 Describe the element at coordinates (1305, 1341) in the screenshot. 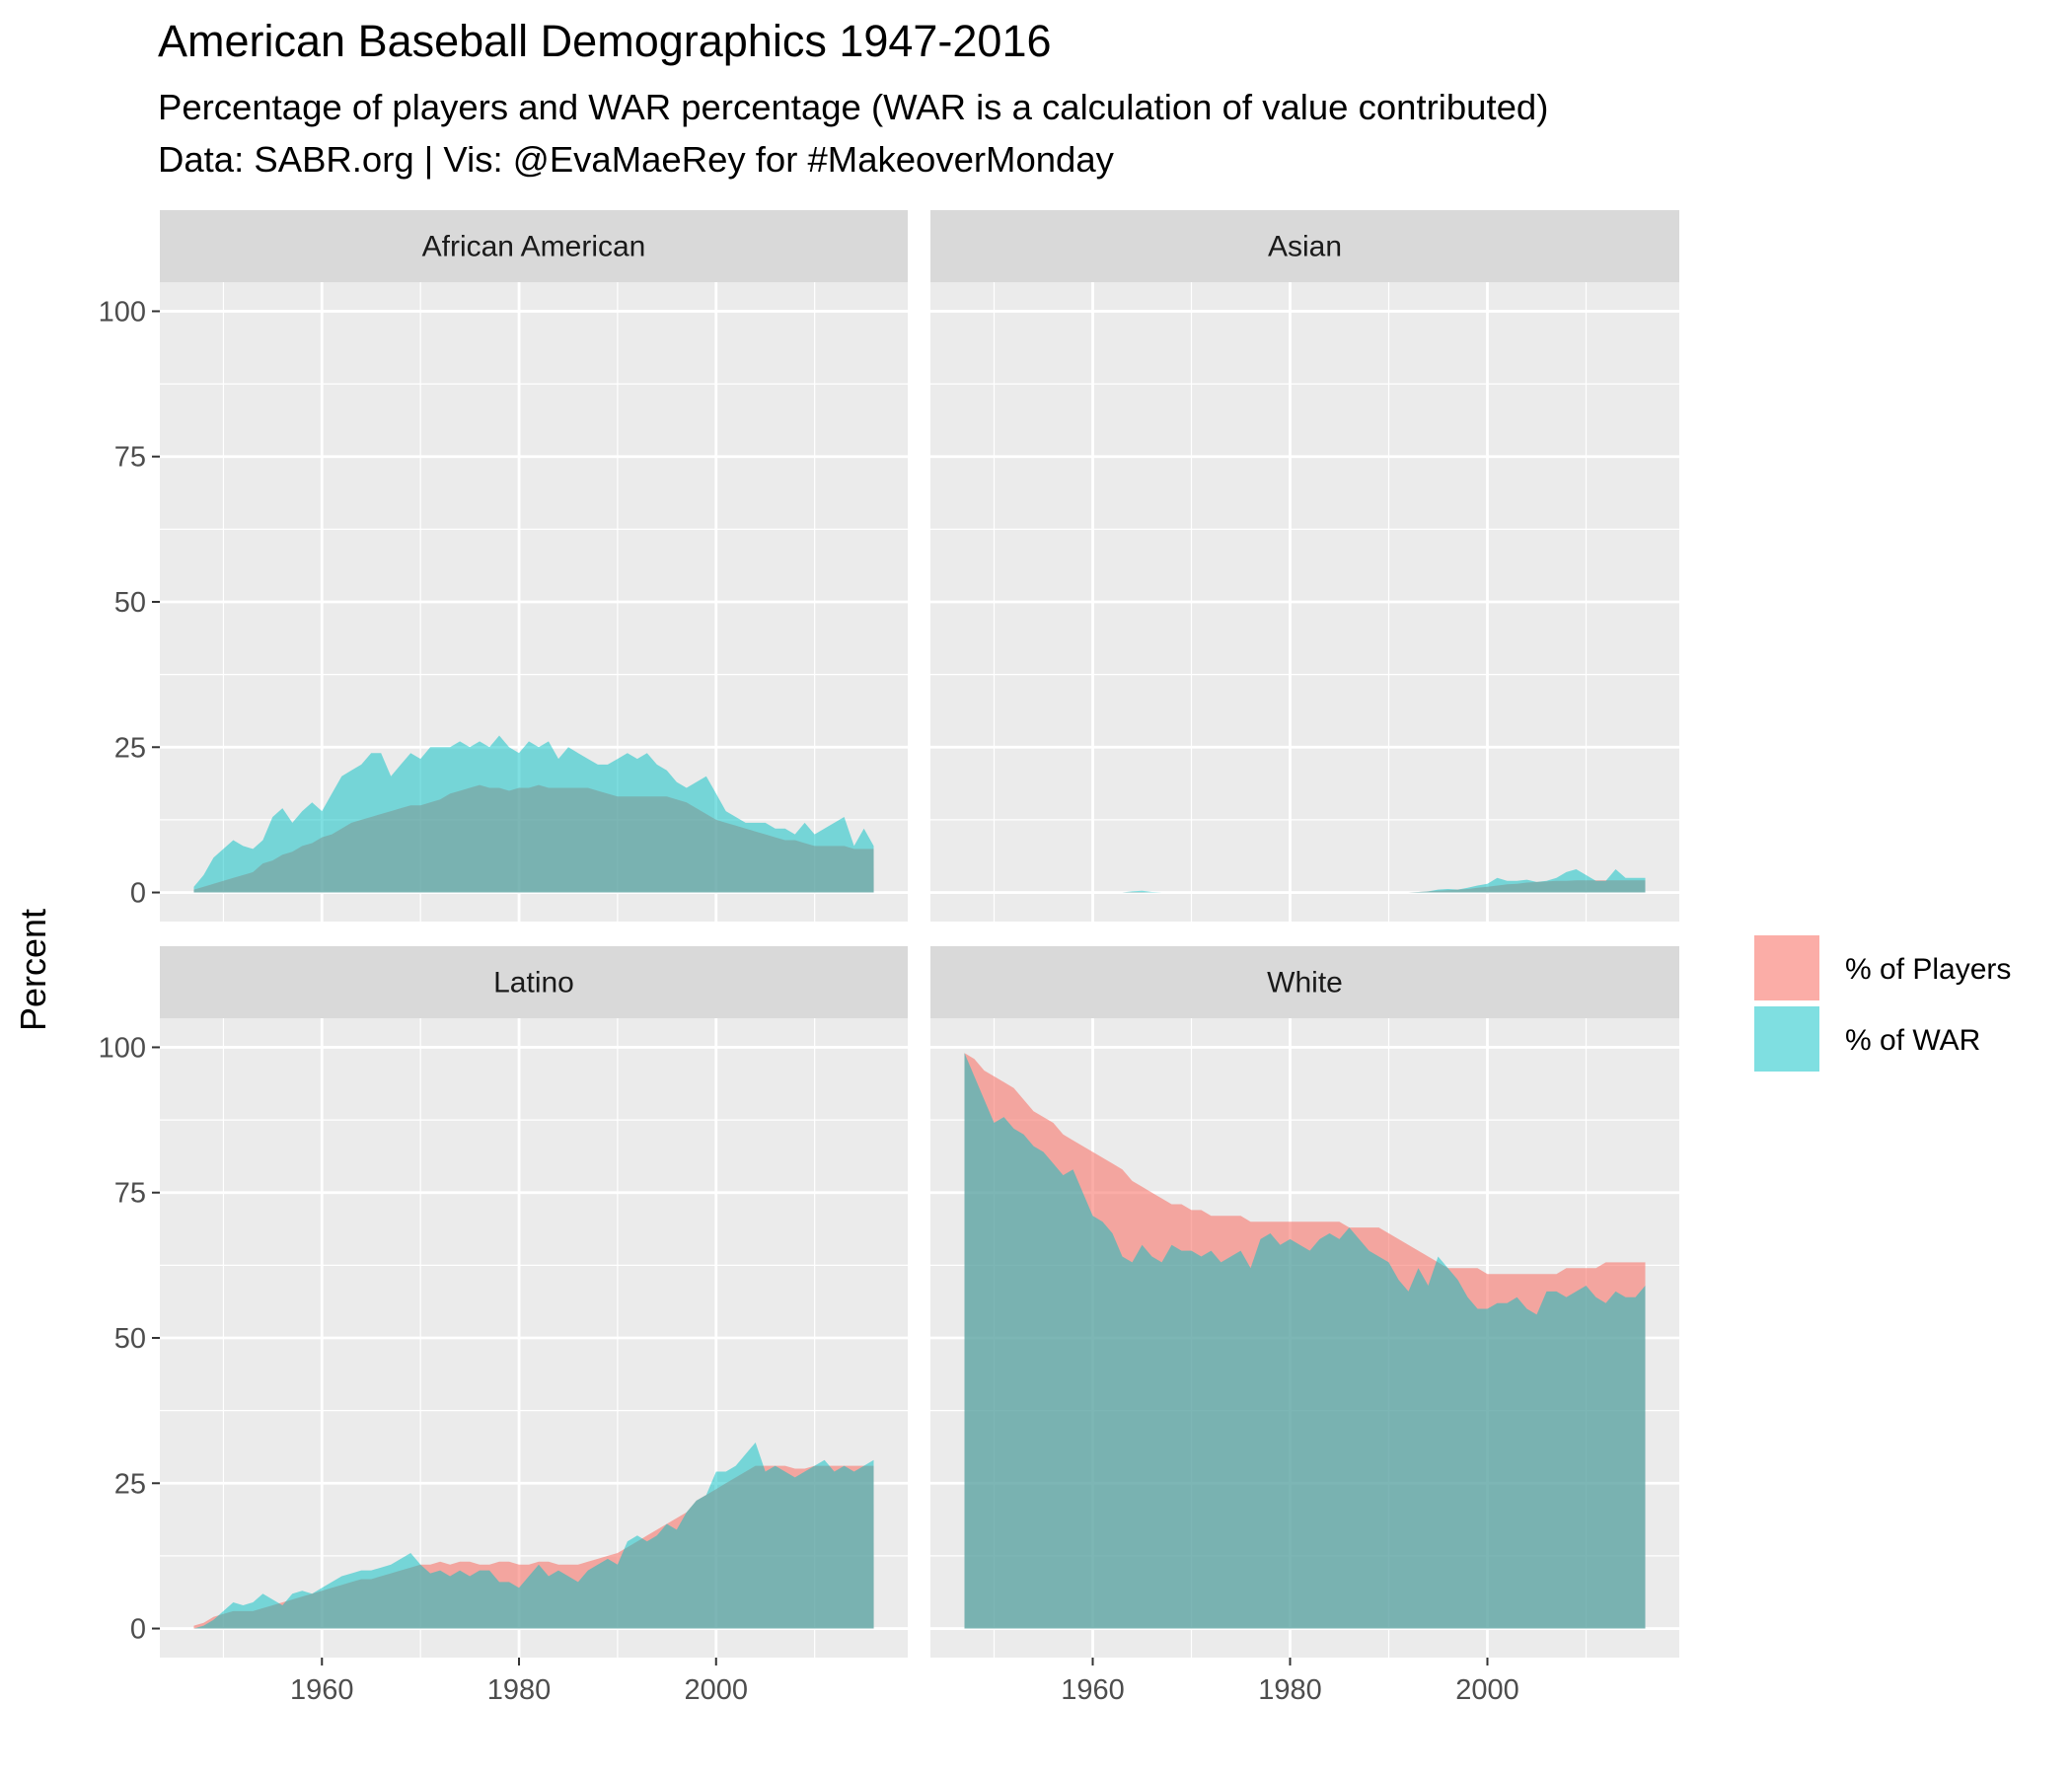

I see `area-war-white` at that location.